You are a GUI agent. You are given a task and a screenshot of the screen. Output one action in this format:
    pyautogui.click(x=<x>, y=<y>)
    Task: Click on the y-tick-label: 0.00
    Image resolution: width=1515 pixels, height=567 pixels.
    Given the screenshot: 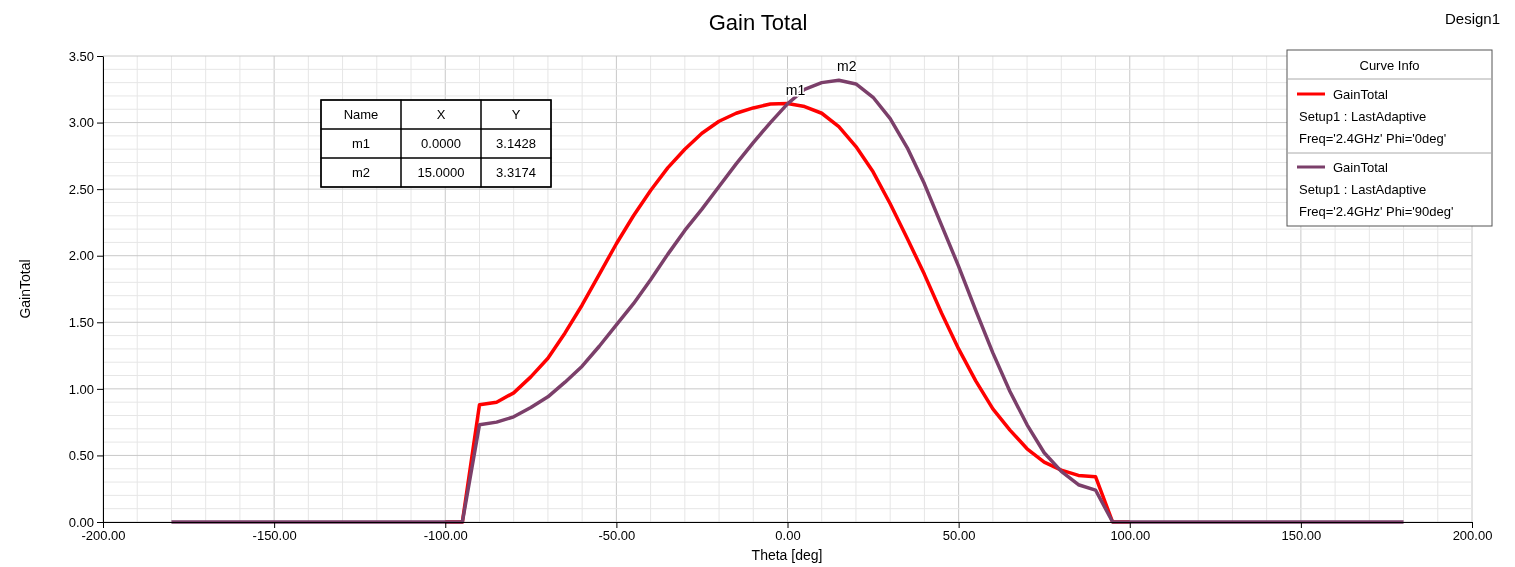 What is the action you would take?
    pyautogui.click(x=81, y=522)
    